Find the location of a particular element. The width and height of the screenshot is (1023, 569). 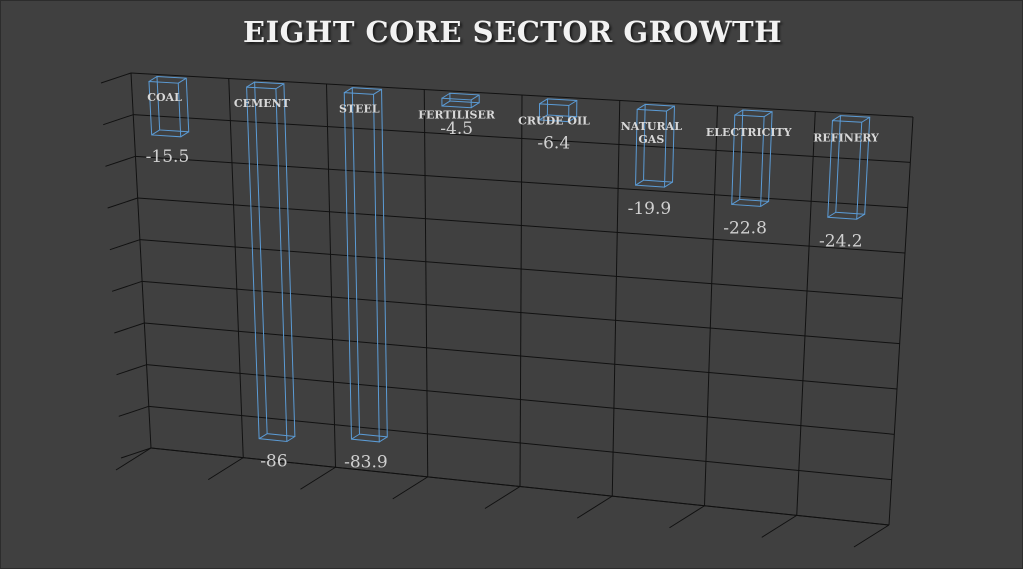

category-label: CRUDE OIL is located at coordinates (554, 120).